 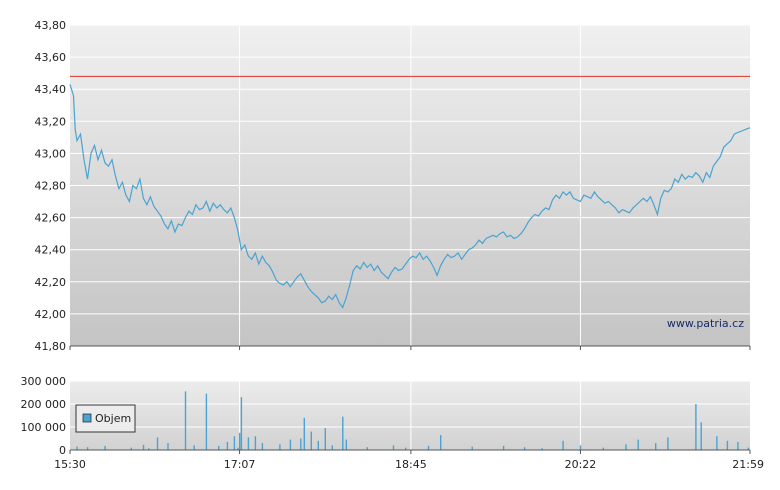 I want to click on price-y-tick-label: 42,40, so click(x=51, y=250).